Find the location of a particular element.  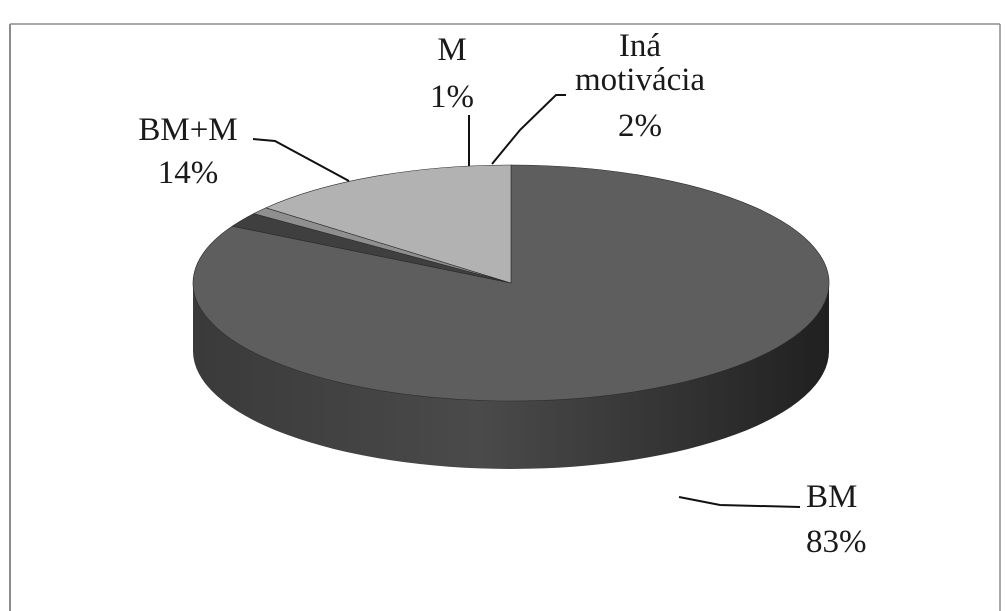

category-label-bm-m: BM+M is located at coordinates (187, 130).